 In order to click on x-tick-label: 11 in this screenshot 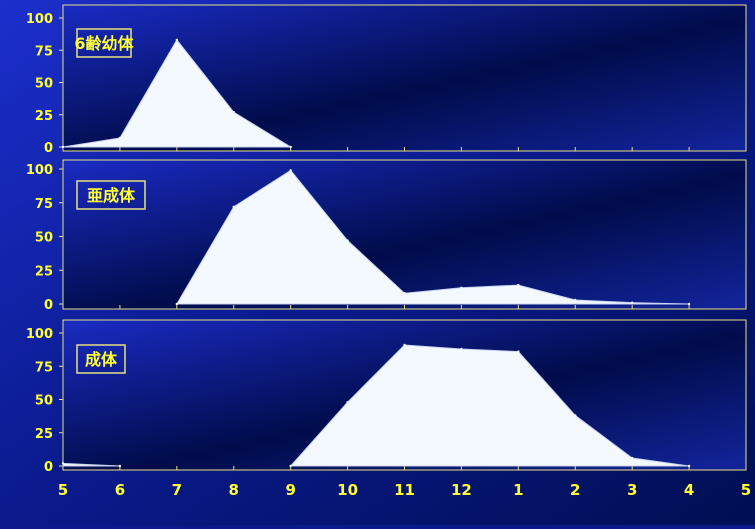, I will do `click(404, 490)`.